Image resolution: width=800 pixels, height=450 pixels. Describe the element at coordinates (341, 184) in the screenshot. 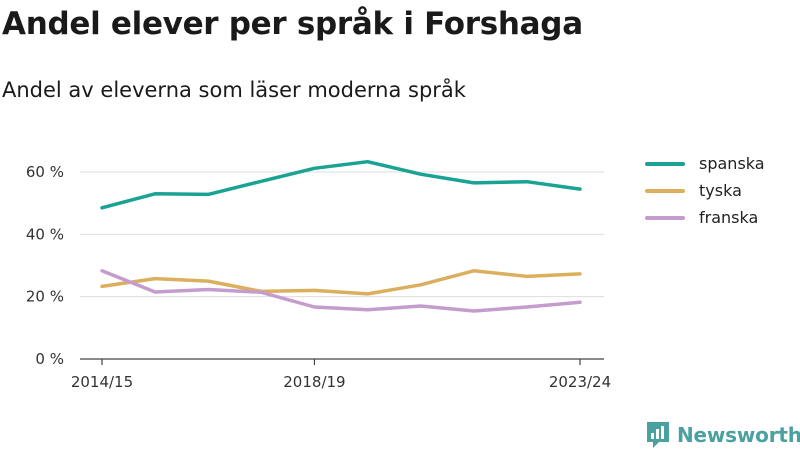

I see `series-line-spanska` at that location.